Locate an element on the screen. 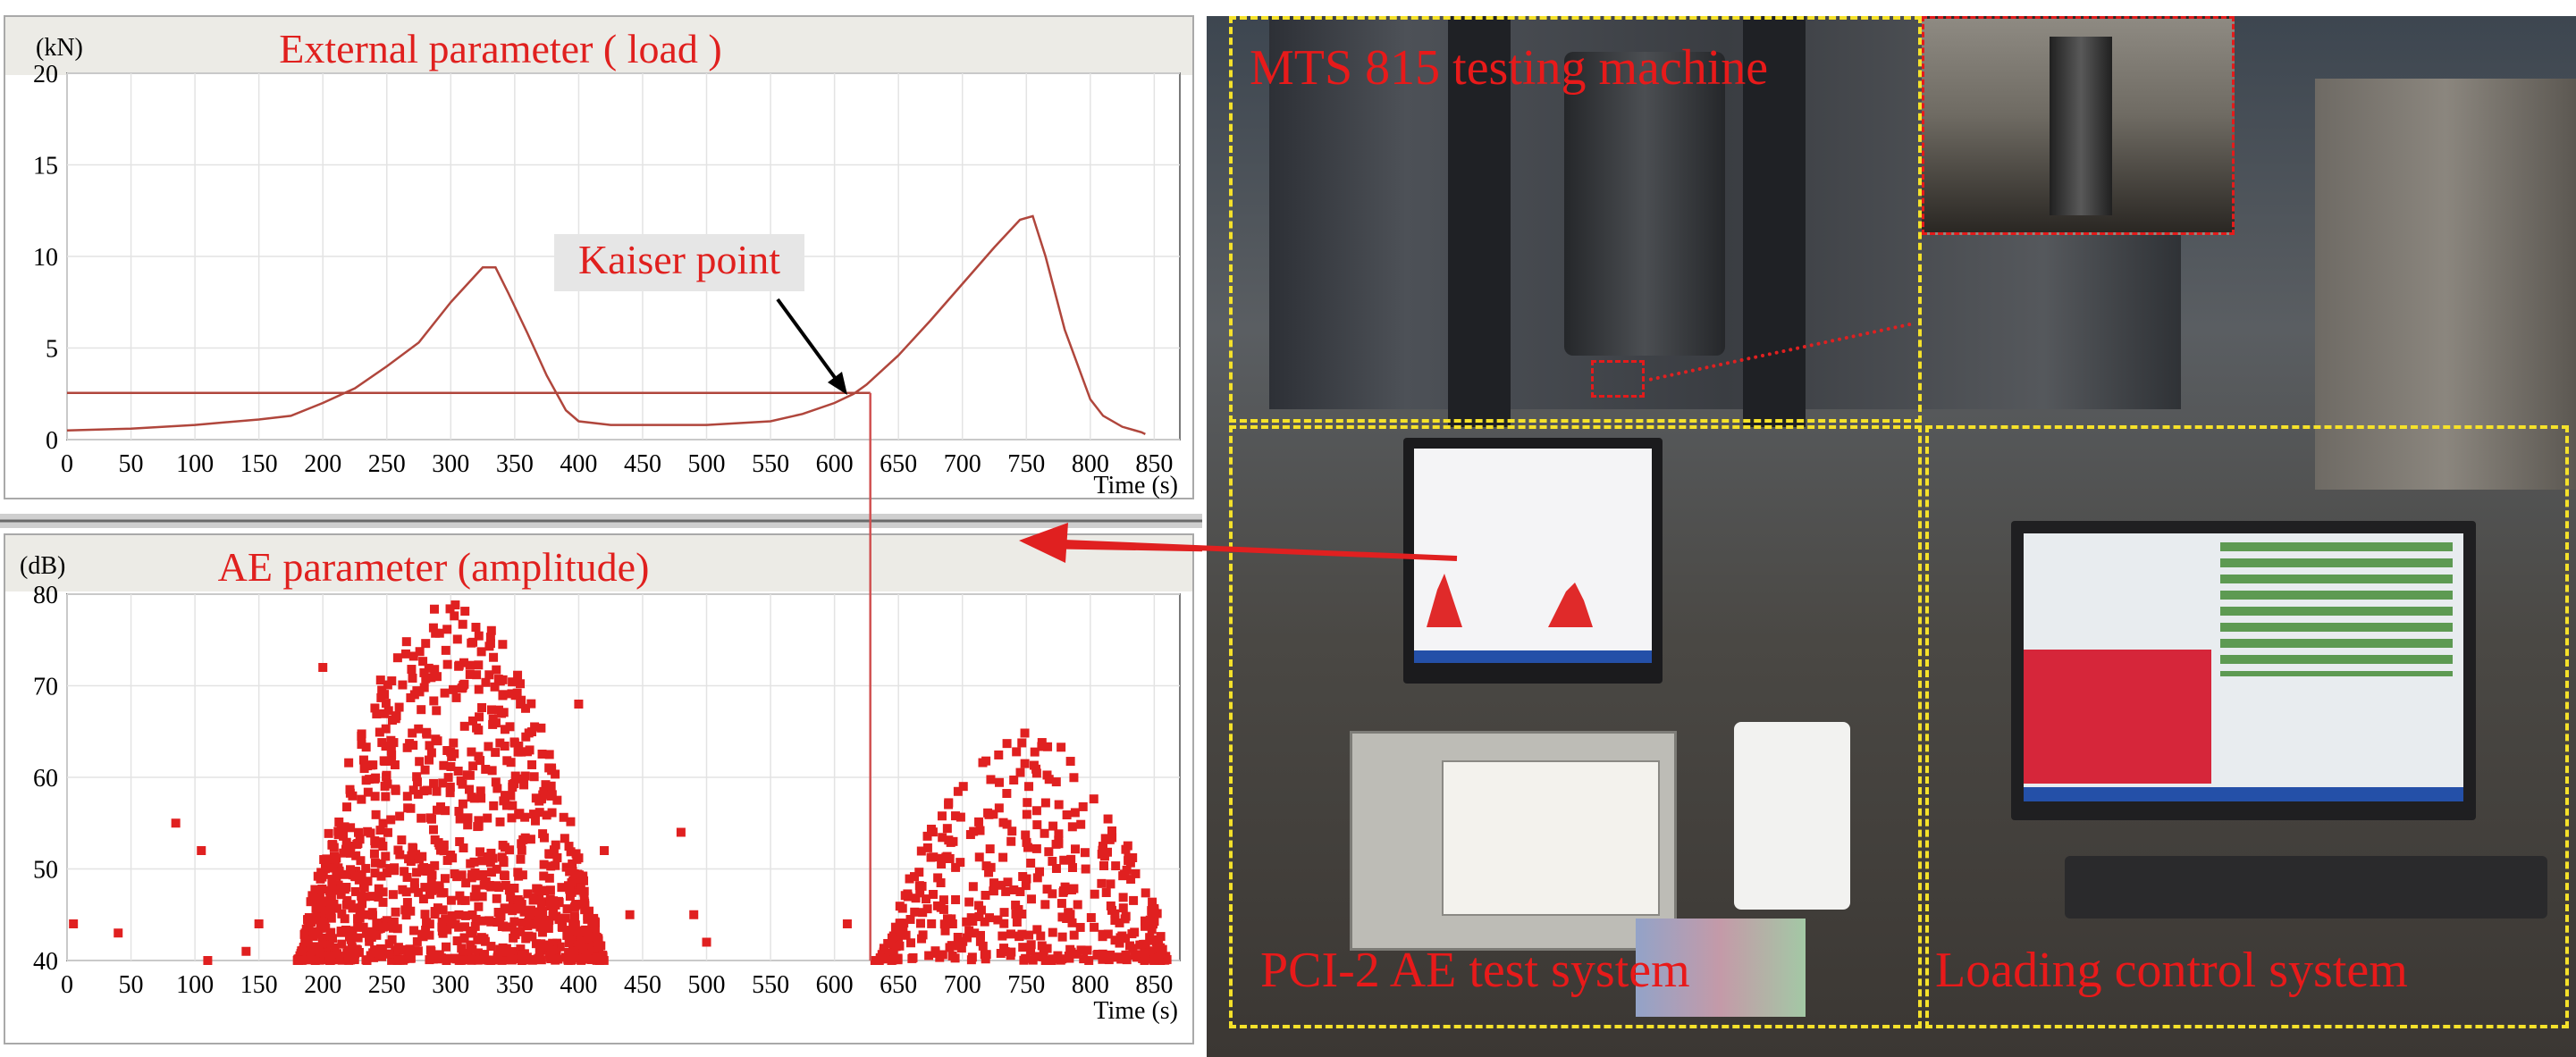 The height and width of the screenshot is (1057, 2576). x-tick-label: 50 is located at coordinates (132, 464).